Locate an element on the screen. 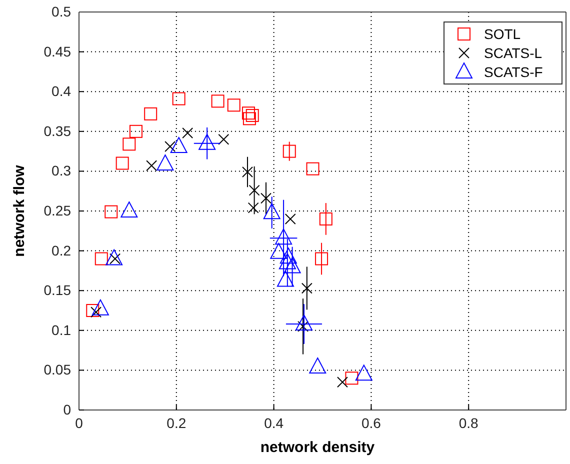 This screenshot has height=464, width=570. y-tick-label: 0 is located at coordinates (67, 409).